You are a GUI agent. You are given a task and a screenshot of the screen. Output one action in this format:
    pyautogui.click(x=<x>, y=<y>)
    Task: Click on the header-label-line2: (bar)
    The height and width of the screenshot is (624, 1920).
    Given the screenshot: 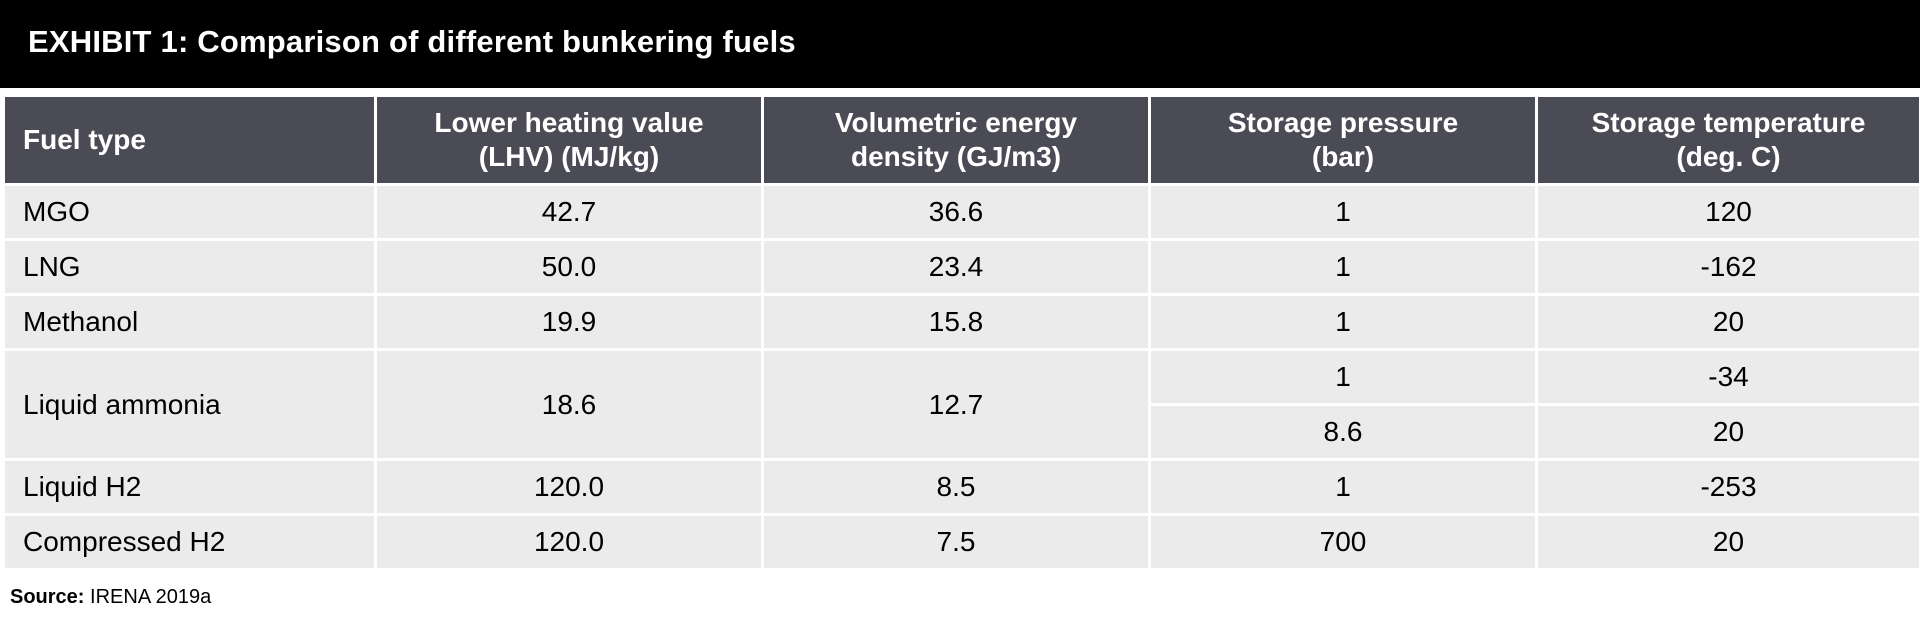 What is the action you would take?
    pyautogui.click(x=1343, y=156)
    